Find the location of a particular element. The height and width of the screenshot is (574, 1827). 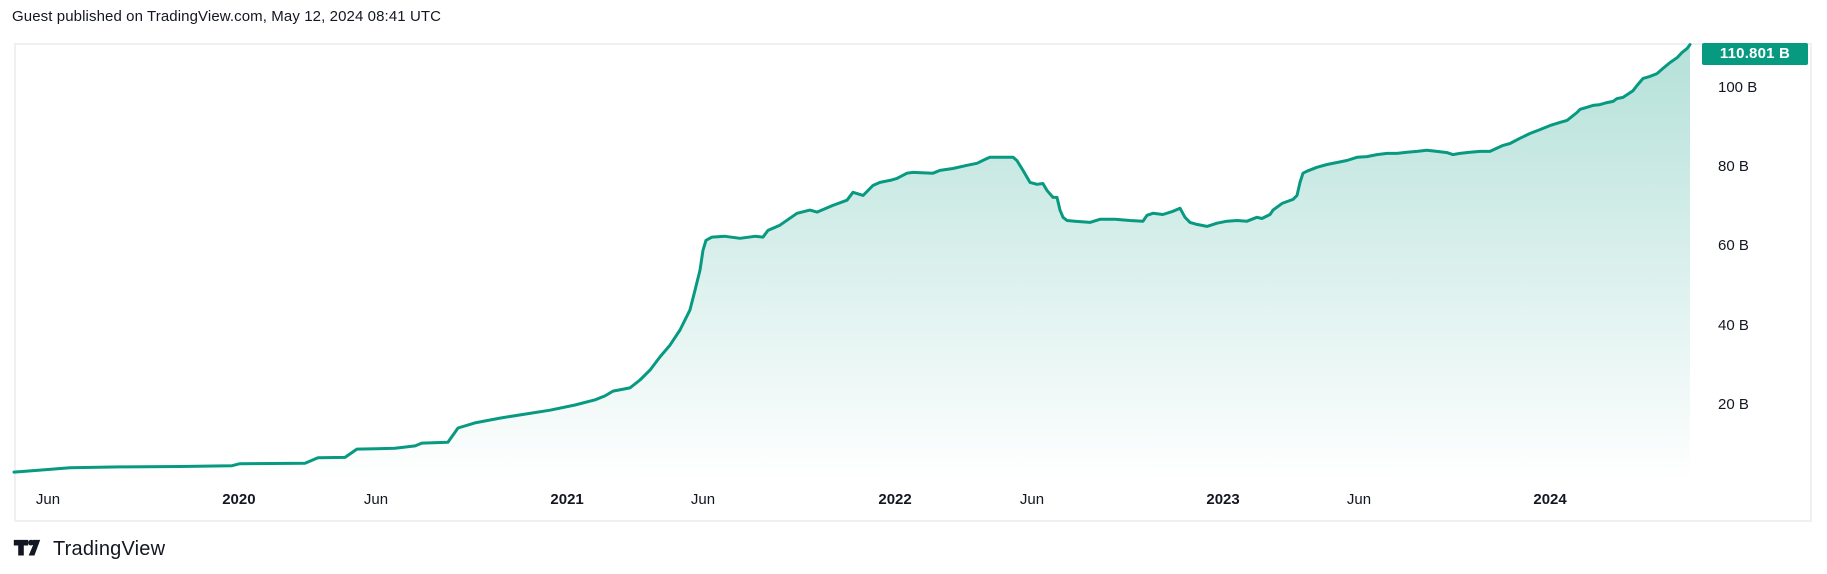

time-scale-tick: 2023 is located at coordinates (1223, 499).